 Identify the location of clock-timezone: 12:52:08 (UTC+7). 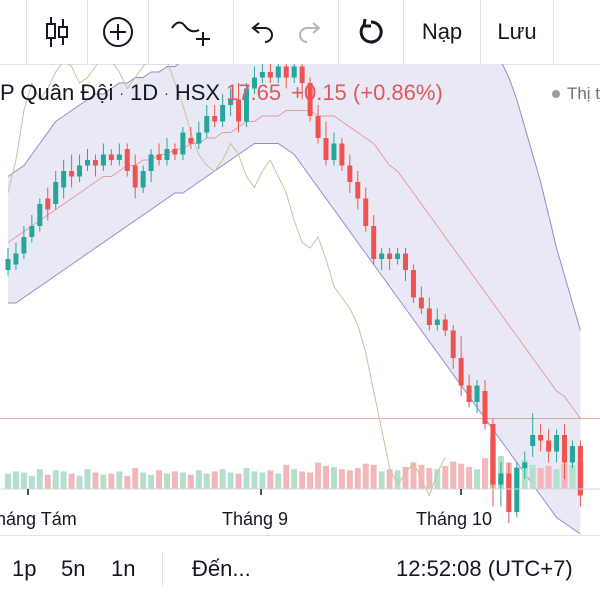
(484, 568).